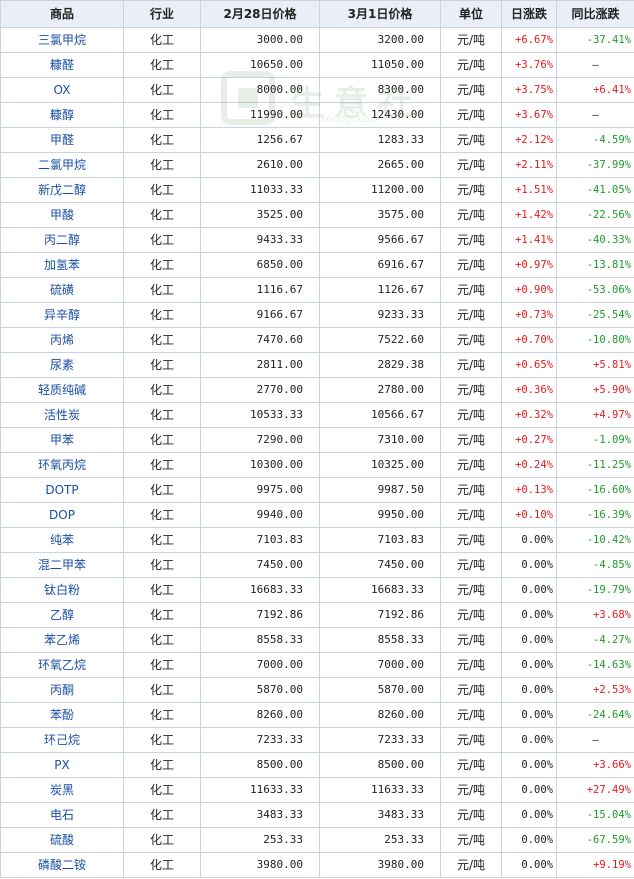 This screenshot has height=879, width=634. Describe the element at coordinates (380, 365) in the screenshot. I see `price-mar1-cell: 2829.38` at that location.